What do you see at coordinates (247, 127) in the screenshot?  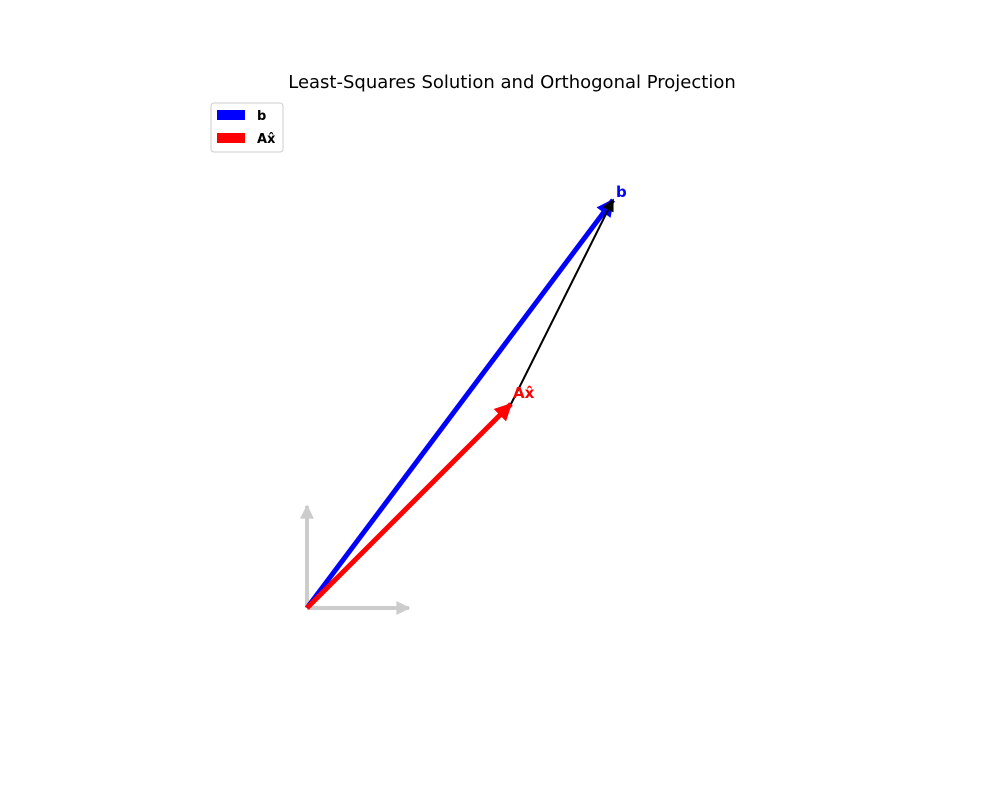 I see `legend: b Ax̂` at bounding box center [247, 127].